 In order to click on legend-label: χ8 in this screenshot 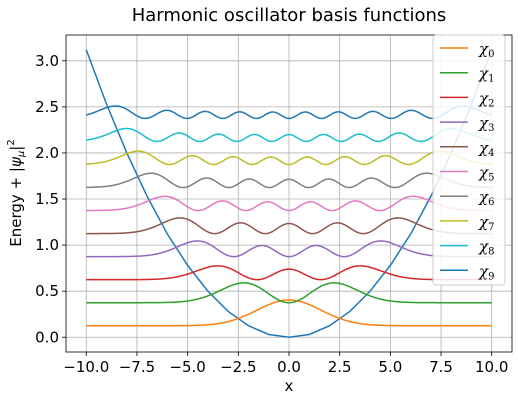, I will do `click(486, 248)`.